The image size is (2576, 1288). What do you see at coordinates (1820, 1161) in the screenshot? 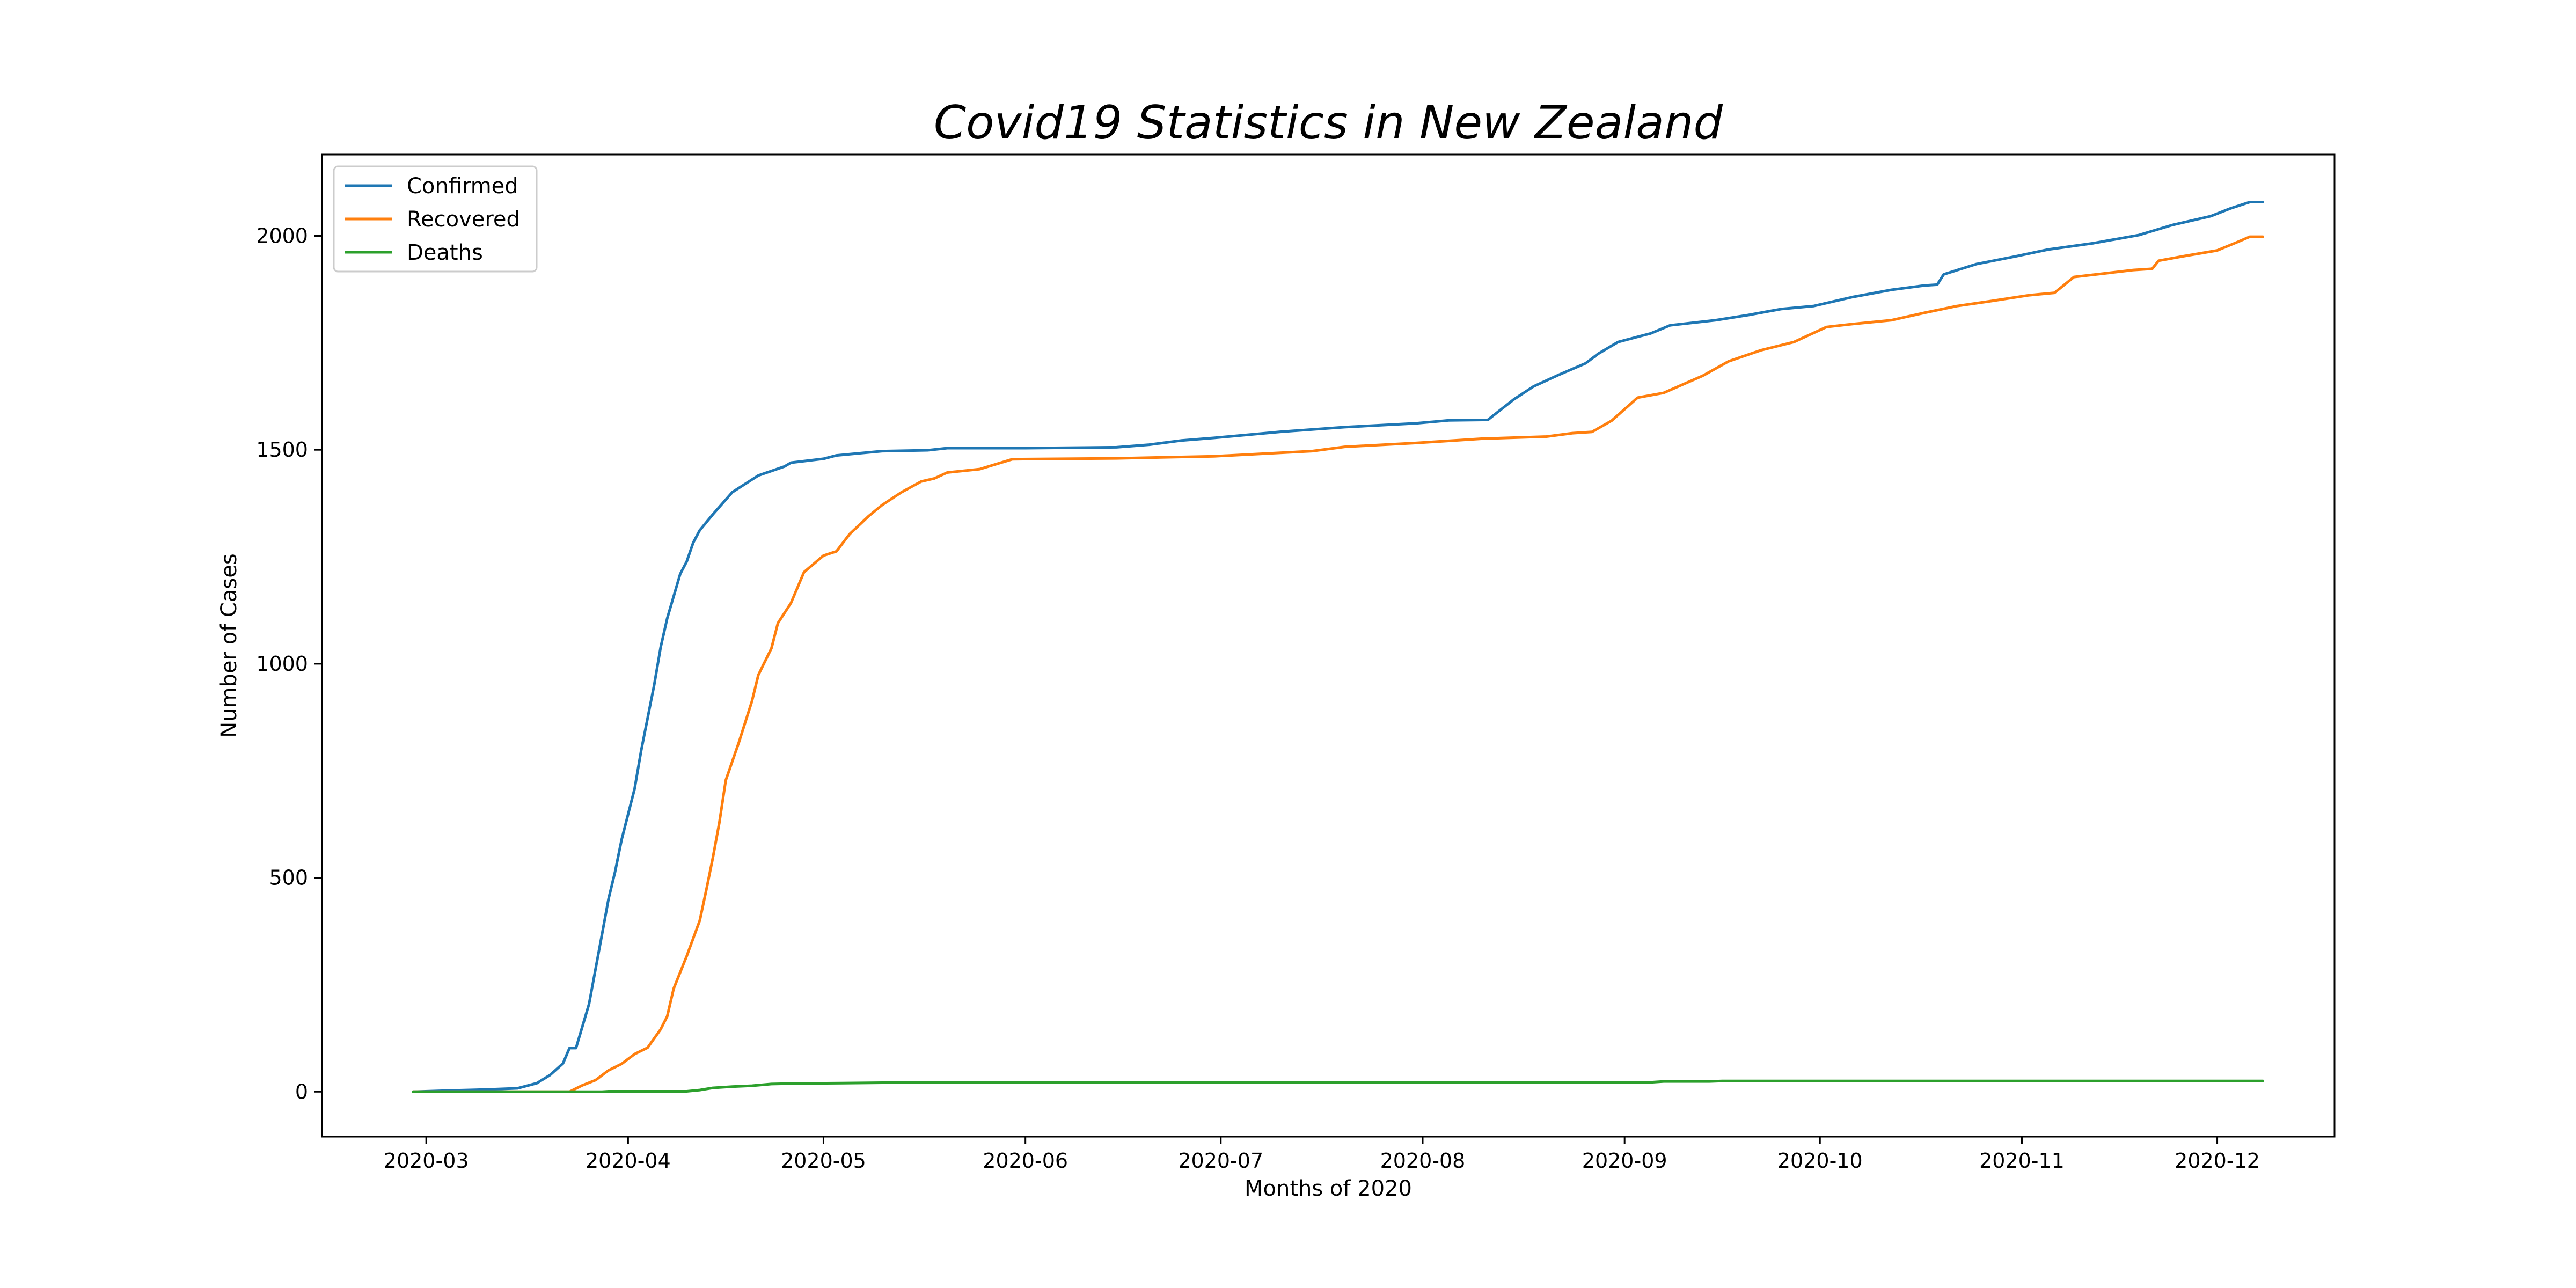
I see `x-tick-label: 2020-10` at bounding box center [1820, 1161].